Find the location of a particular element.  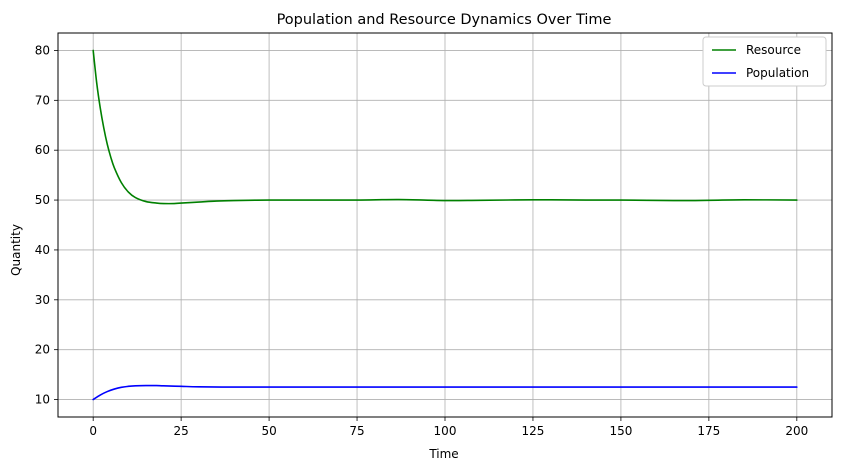

y-tick-label: 70 is located at coordinates (42, 100).